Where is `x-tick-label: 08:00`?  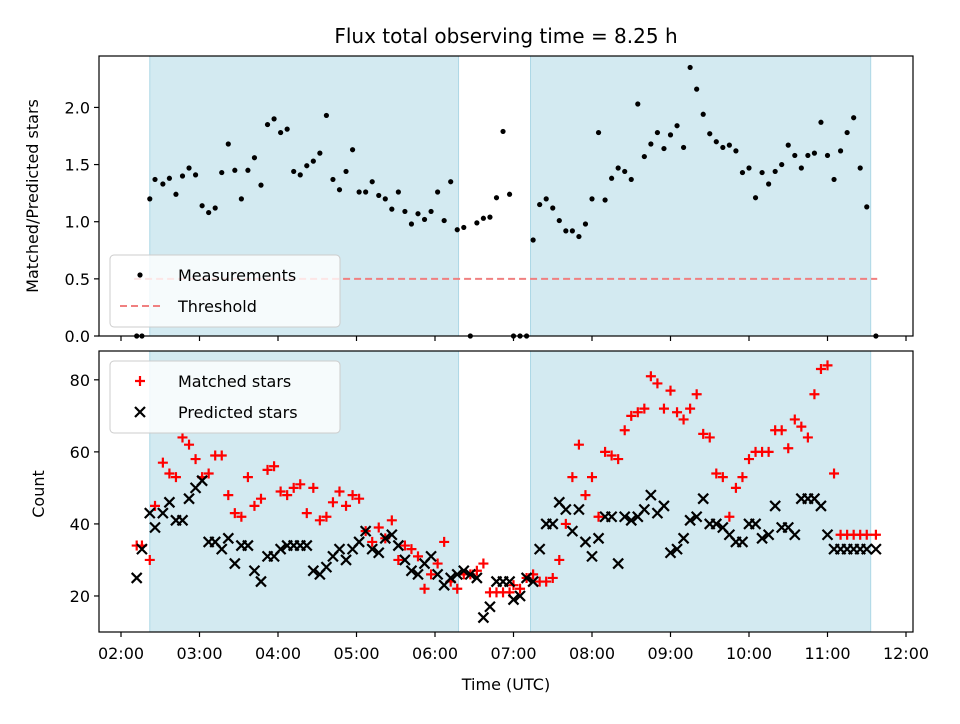 x-tick-label: 08:00 is located at coordinates (592, 653).